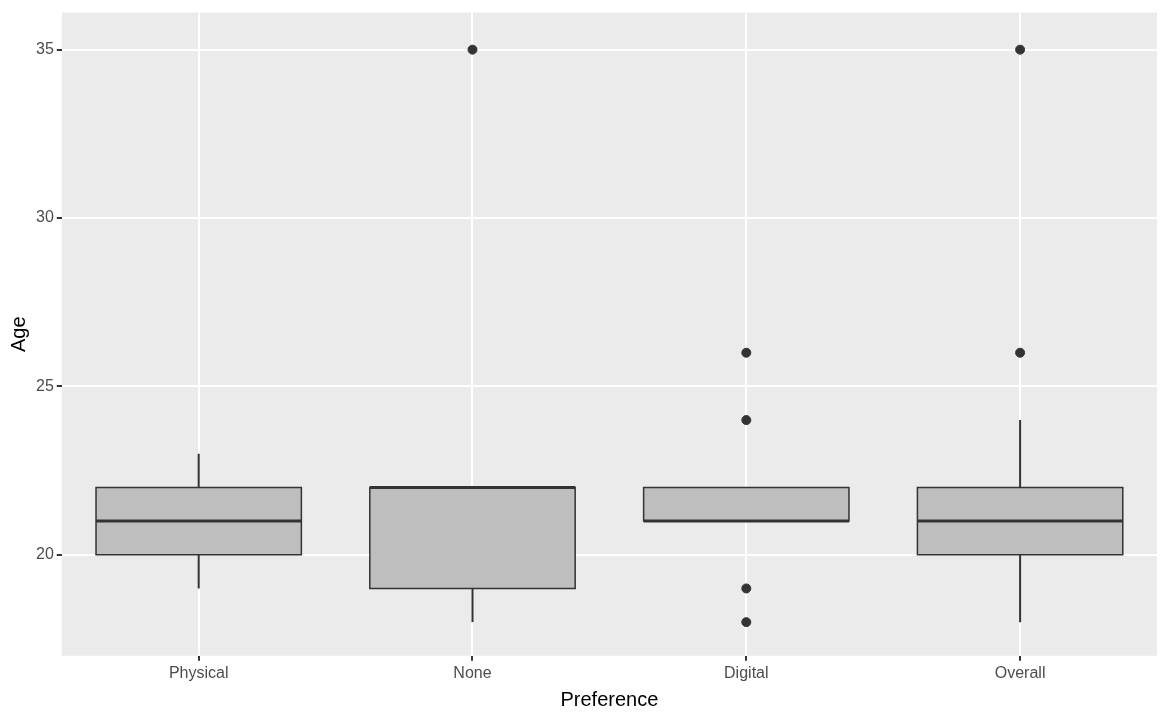 The width and height of the screenshot is (1167, 719). What do you see at coordinates (45, 385) in the screenshot?
I see `y-tick-label: 25` at bounding box center [45, 385].